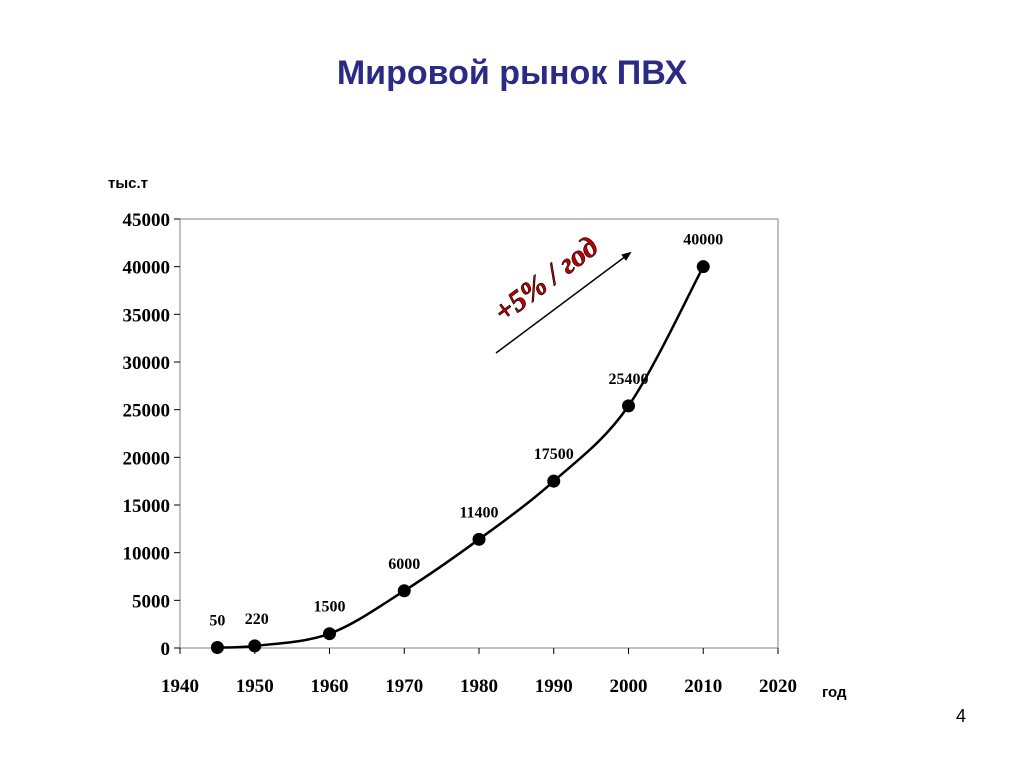 The width and height of the screenshot is (1024, 768). Describe the element at coordinates (147, 315) in the screenshot. I see `y-tick-label: 35000` at that location.